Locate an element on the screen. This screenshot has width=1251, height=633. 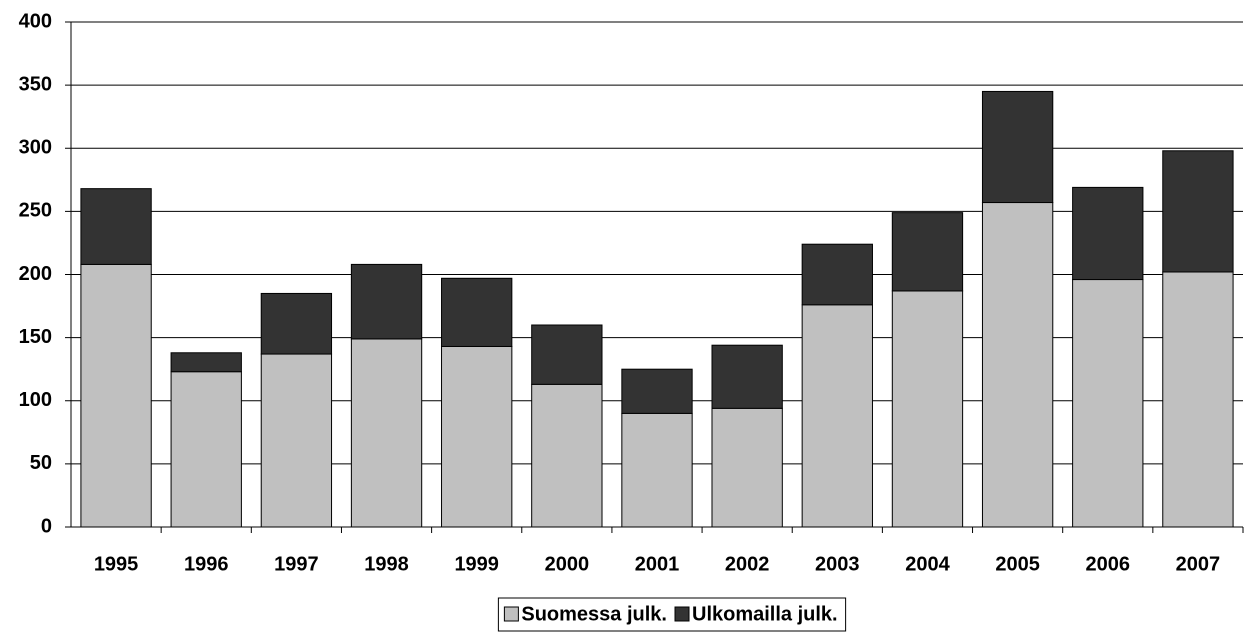
y-tick-label: 250 is located at coordinates (35, 211).